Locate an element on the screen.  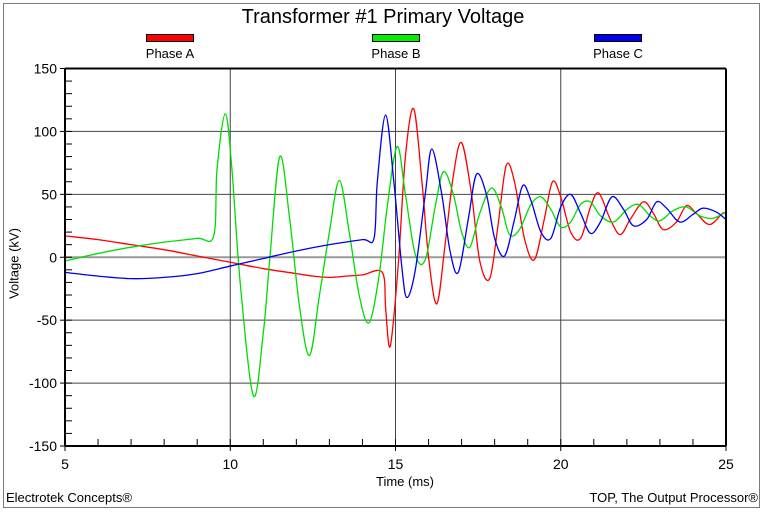
legend-item-phase-b: Phase B is located at coordinates (396, 47).